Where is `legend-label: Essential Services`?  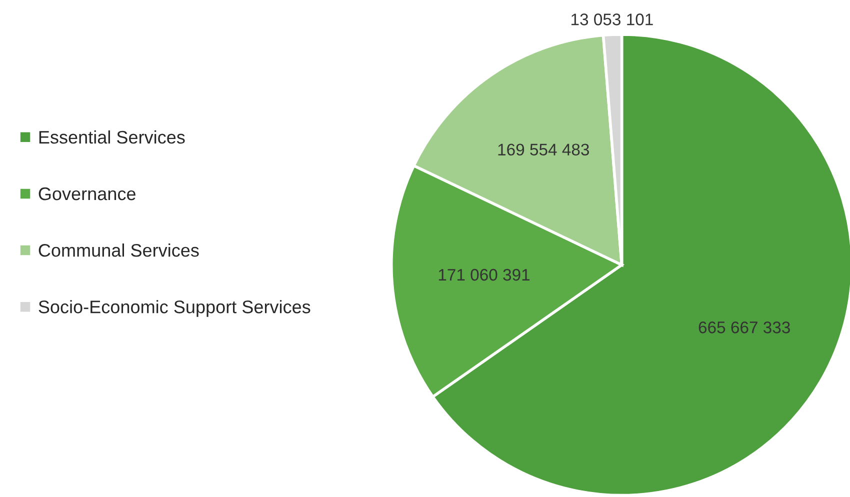 legend-label: Essential Services is located at coordinates (112, 137).